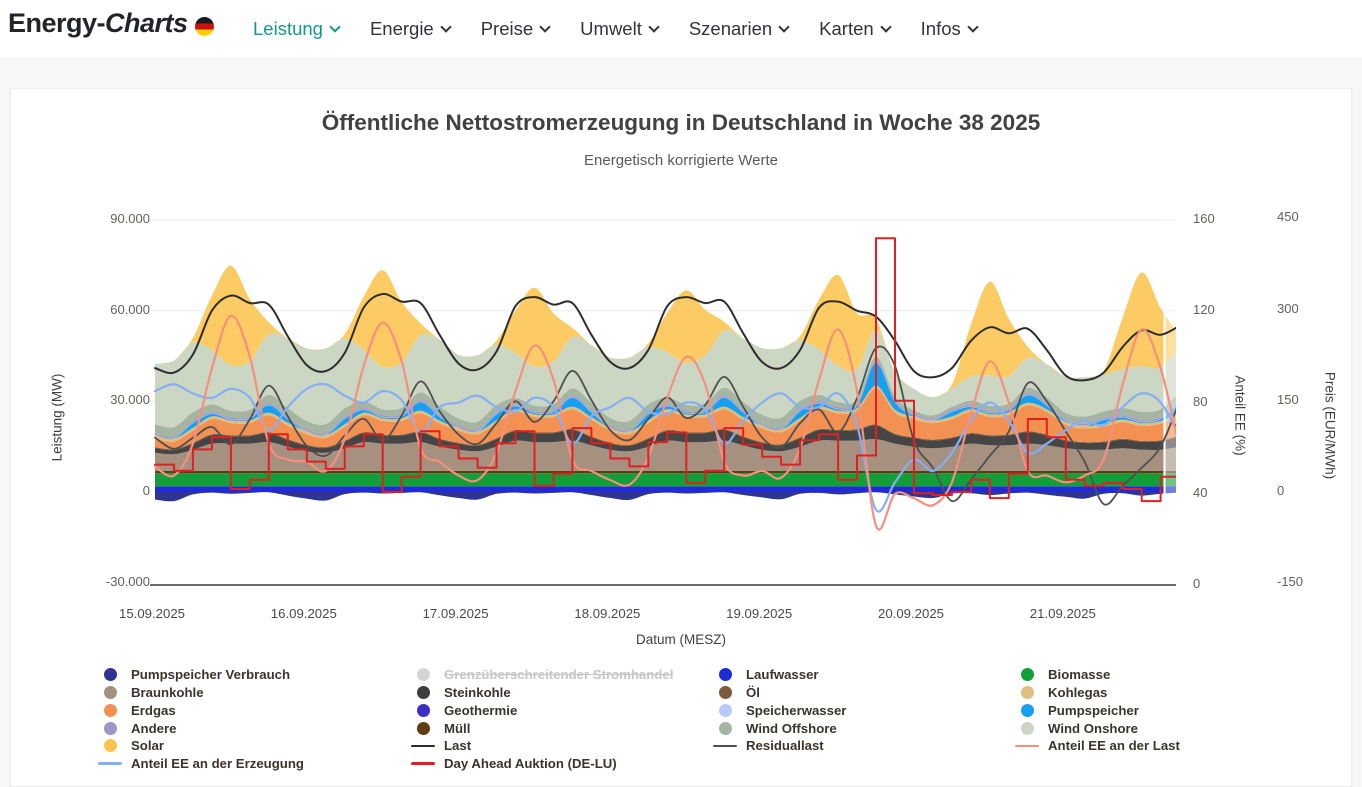 The width and height of the screenshot is (1362, 787). Describe the element at coordinates (1200, 492) in the screenshot. I see `y-tick-share-40: 40` at that location.